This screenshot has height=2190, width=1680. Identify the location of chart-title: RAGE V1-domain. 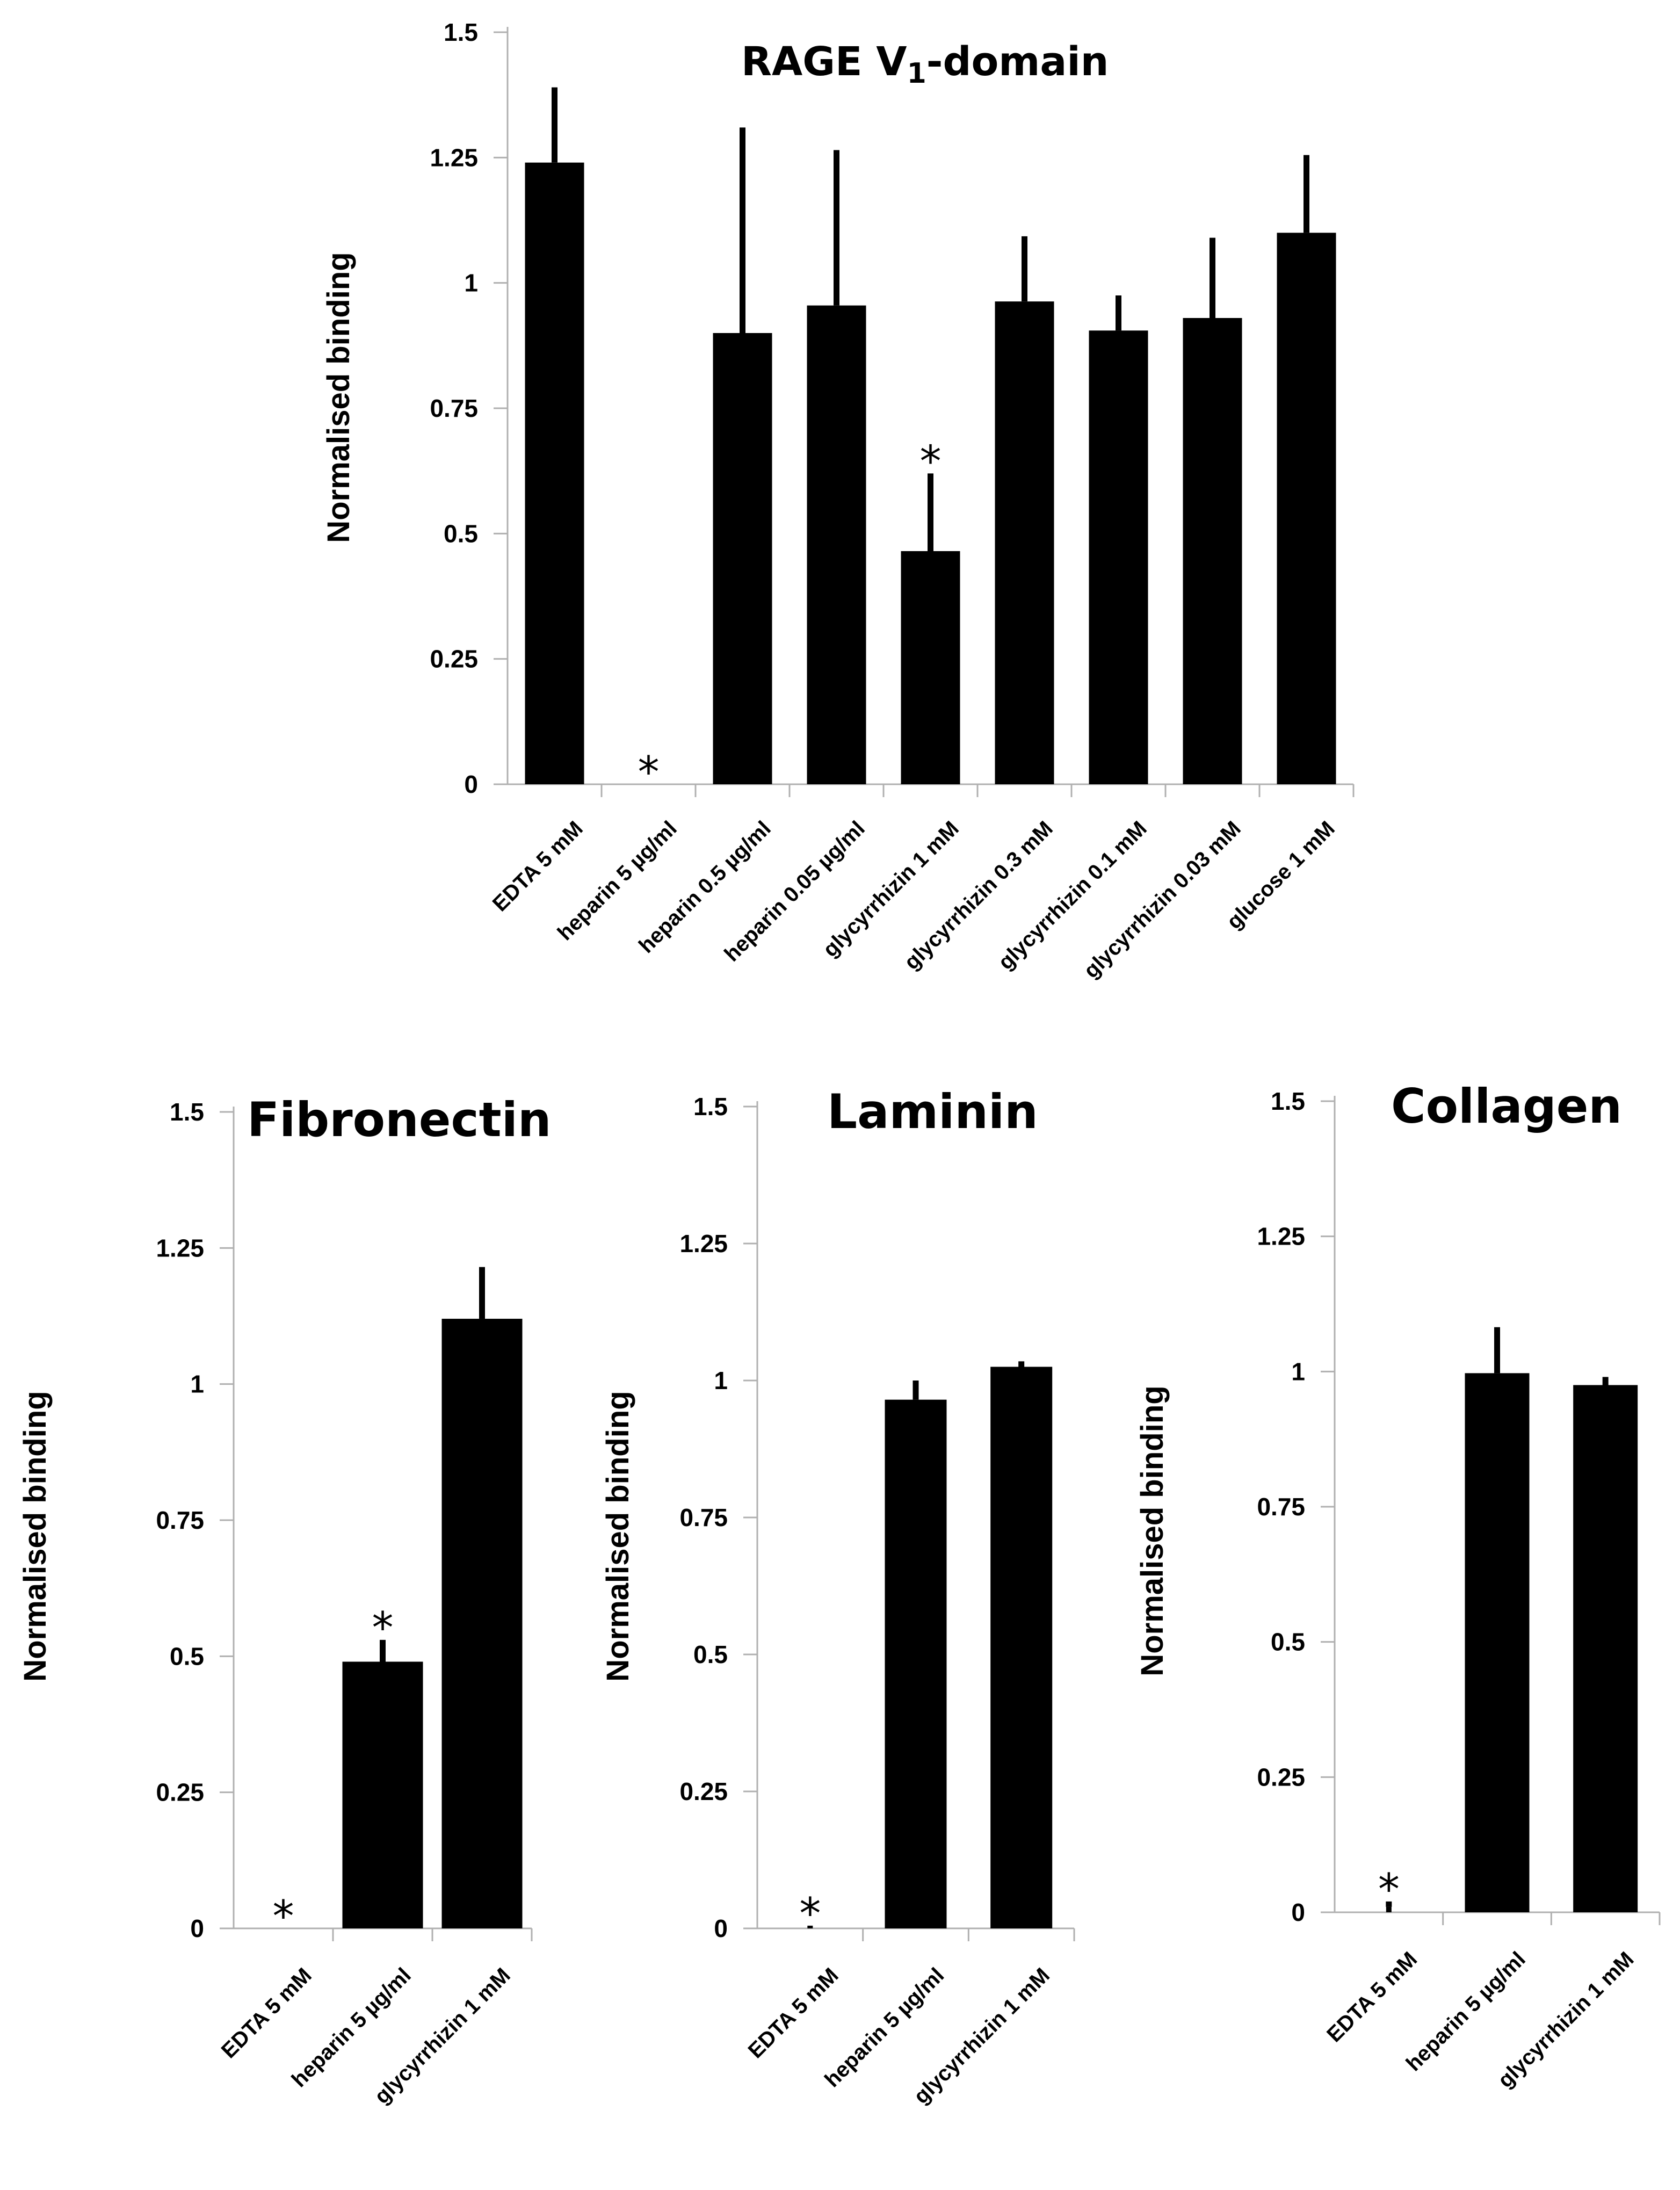
(925, 64).